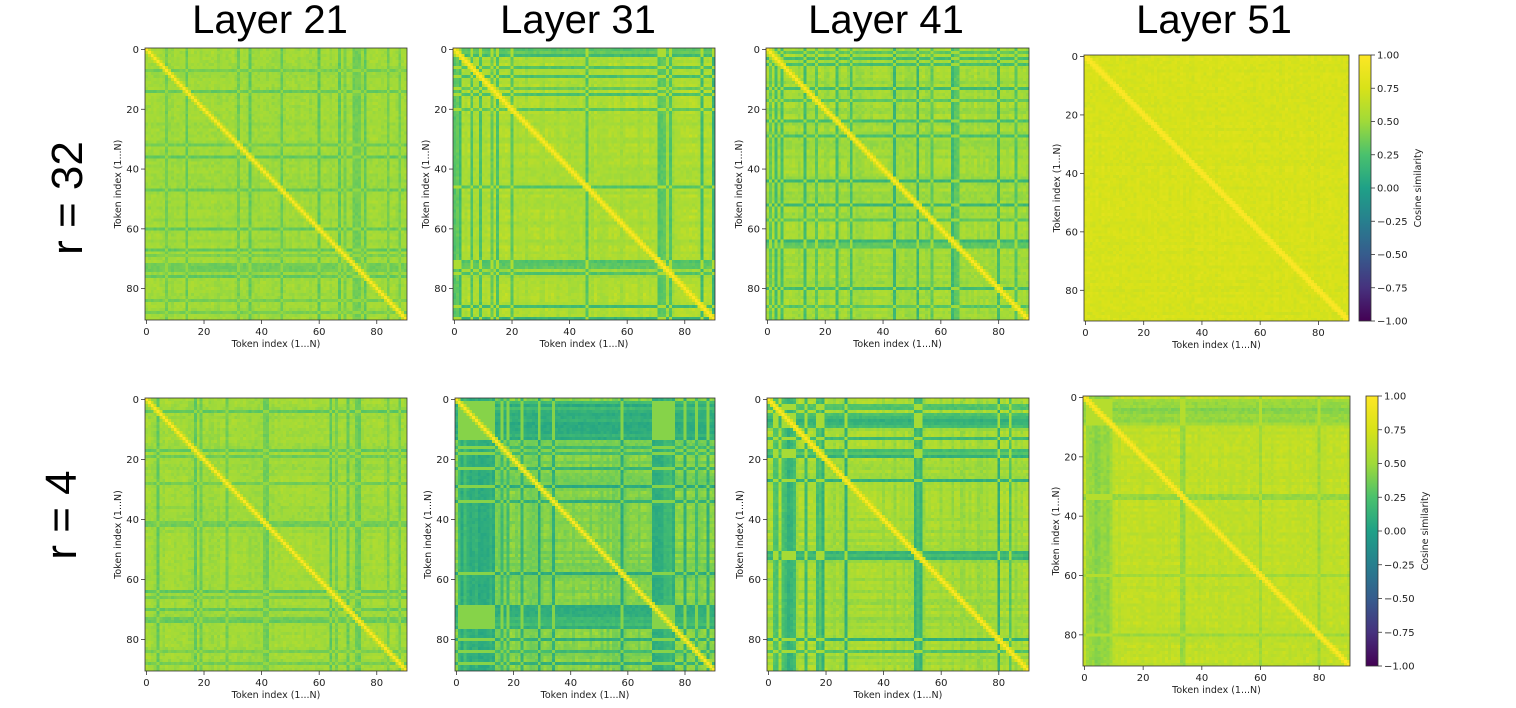 This screenshot has width=1516, height=708. I want to click on column-title-layer-31: Layer 31, so click(578, 21).